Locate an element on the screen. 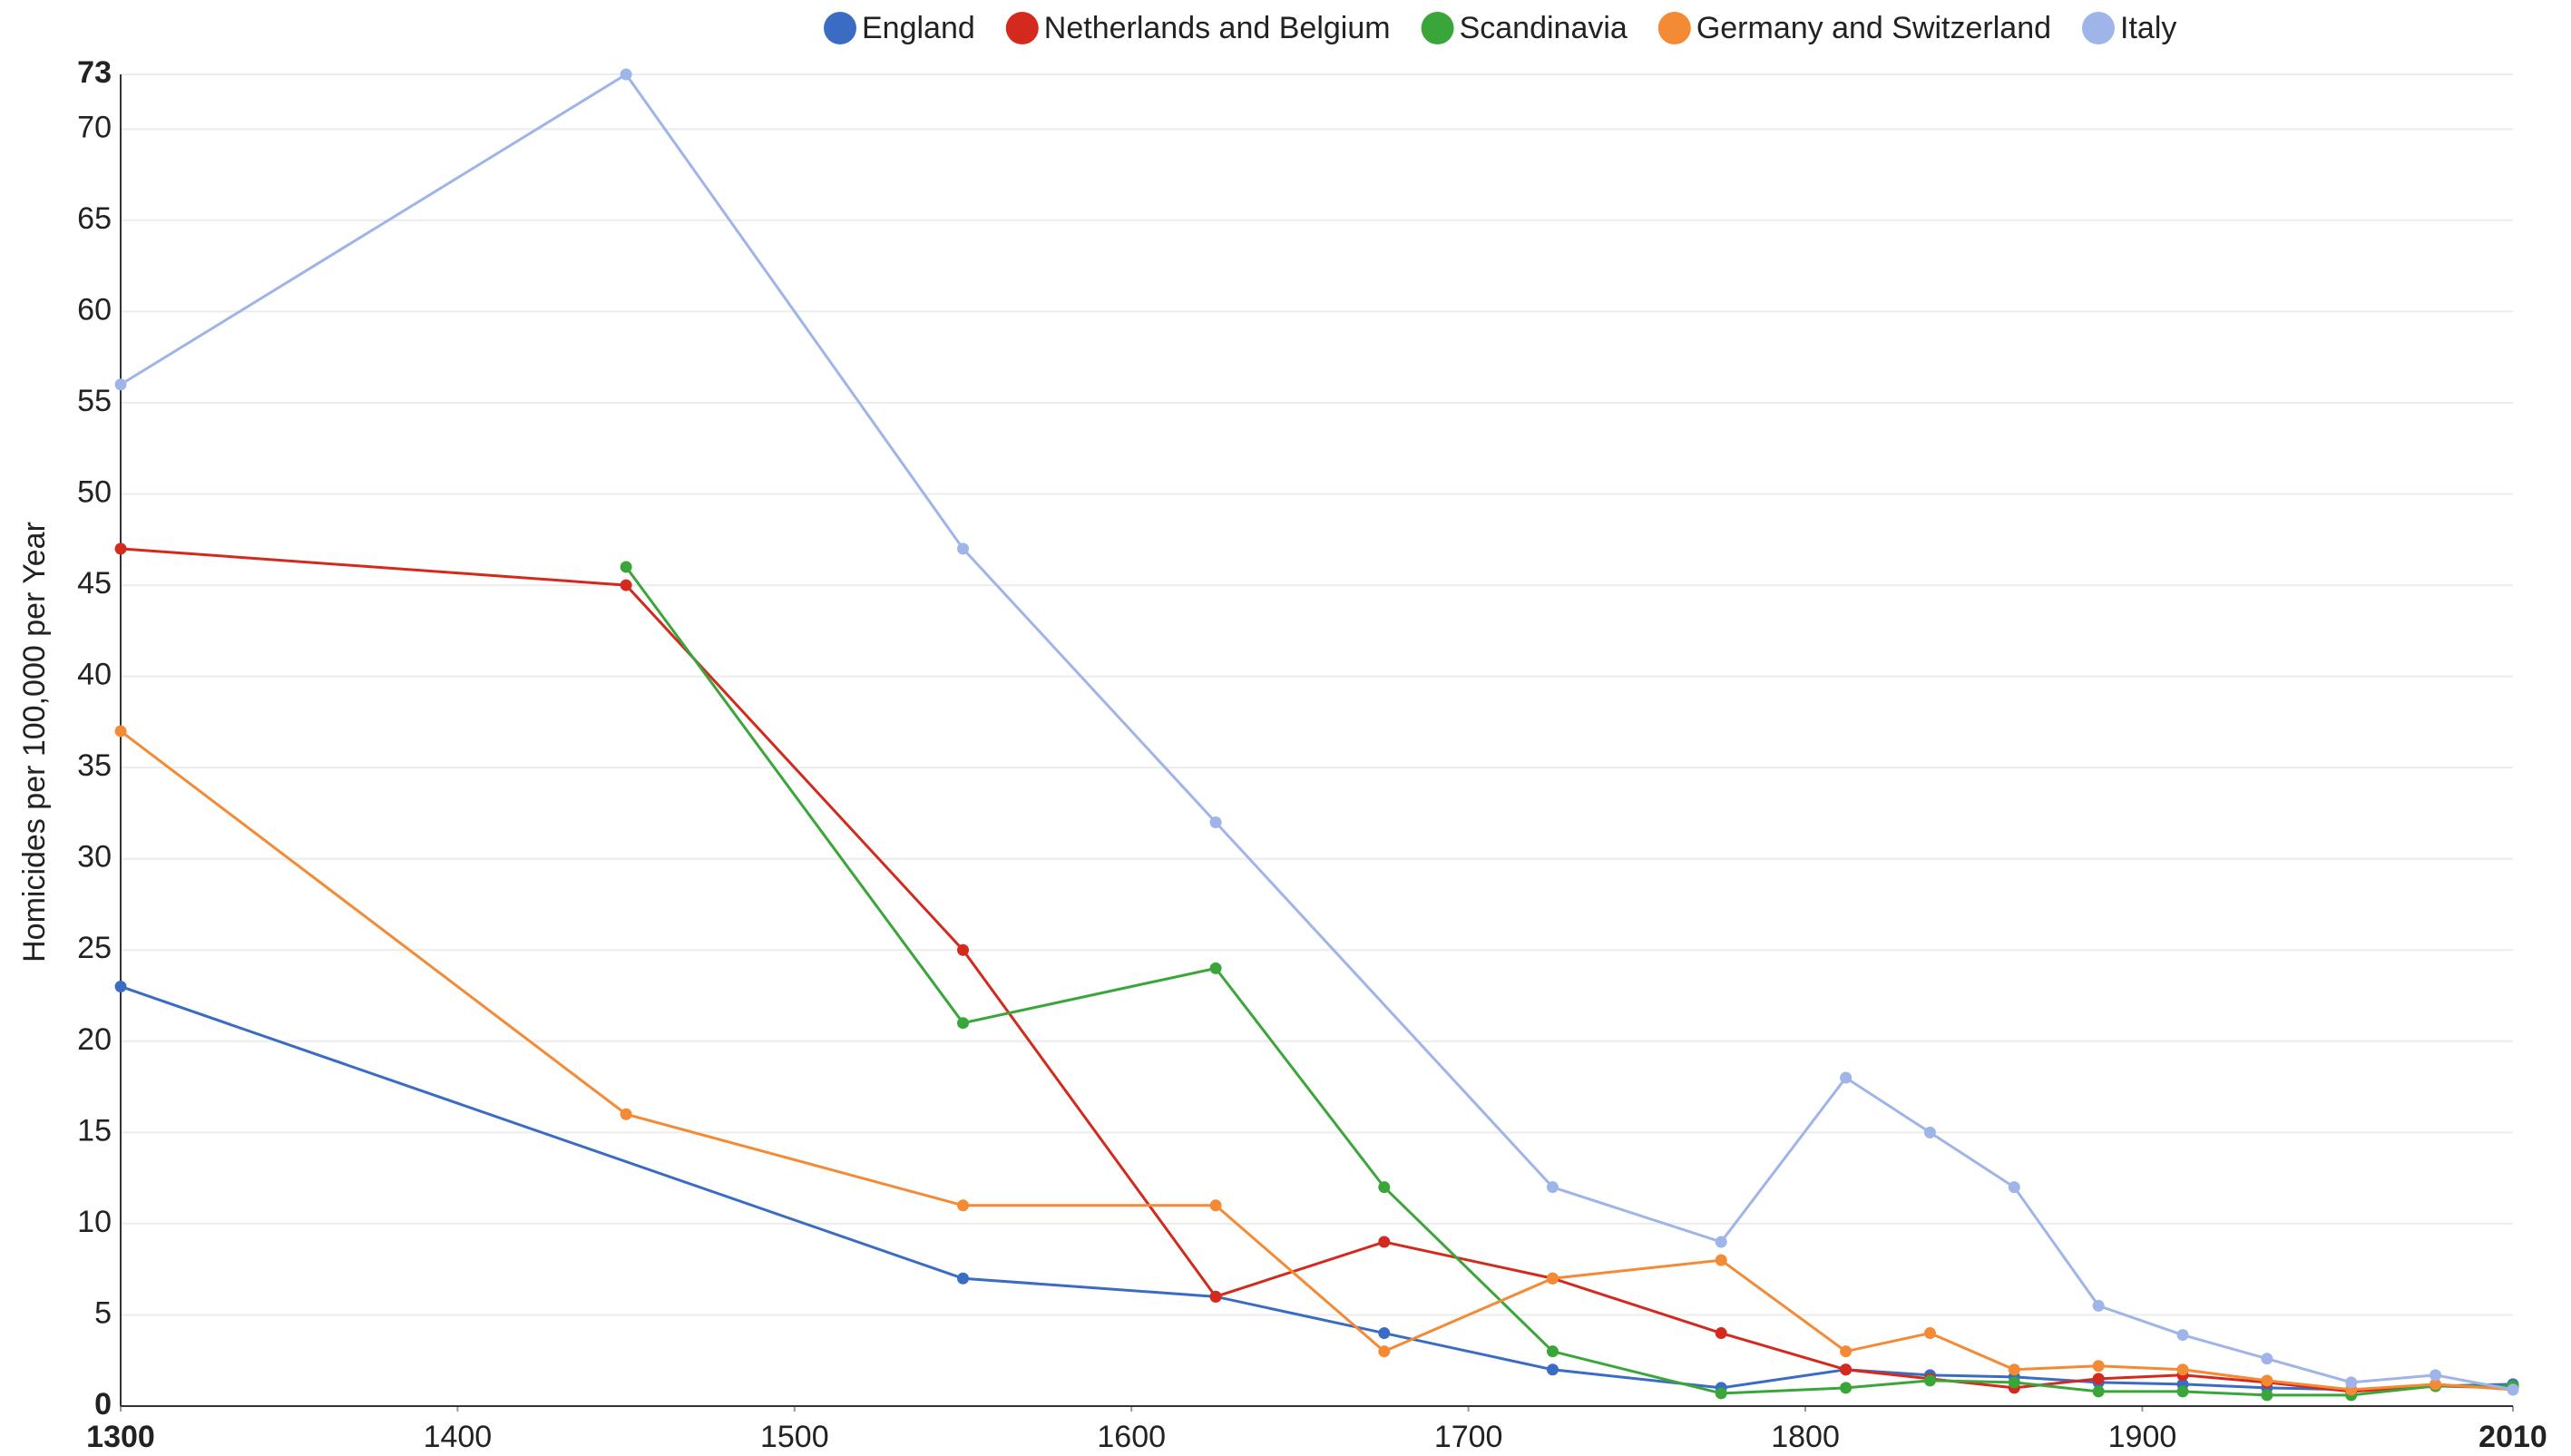 Image resolution: width=2571 pixels, height=1456 pixels. legend-label: England is located at coordinates (918, 28).